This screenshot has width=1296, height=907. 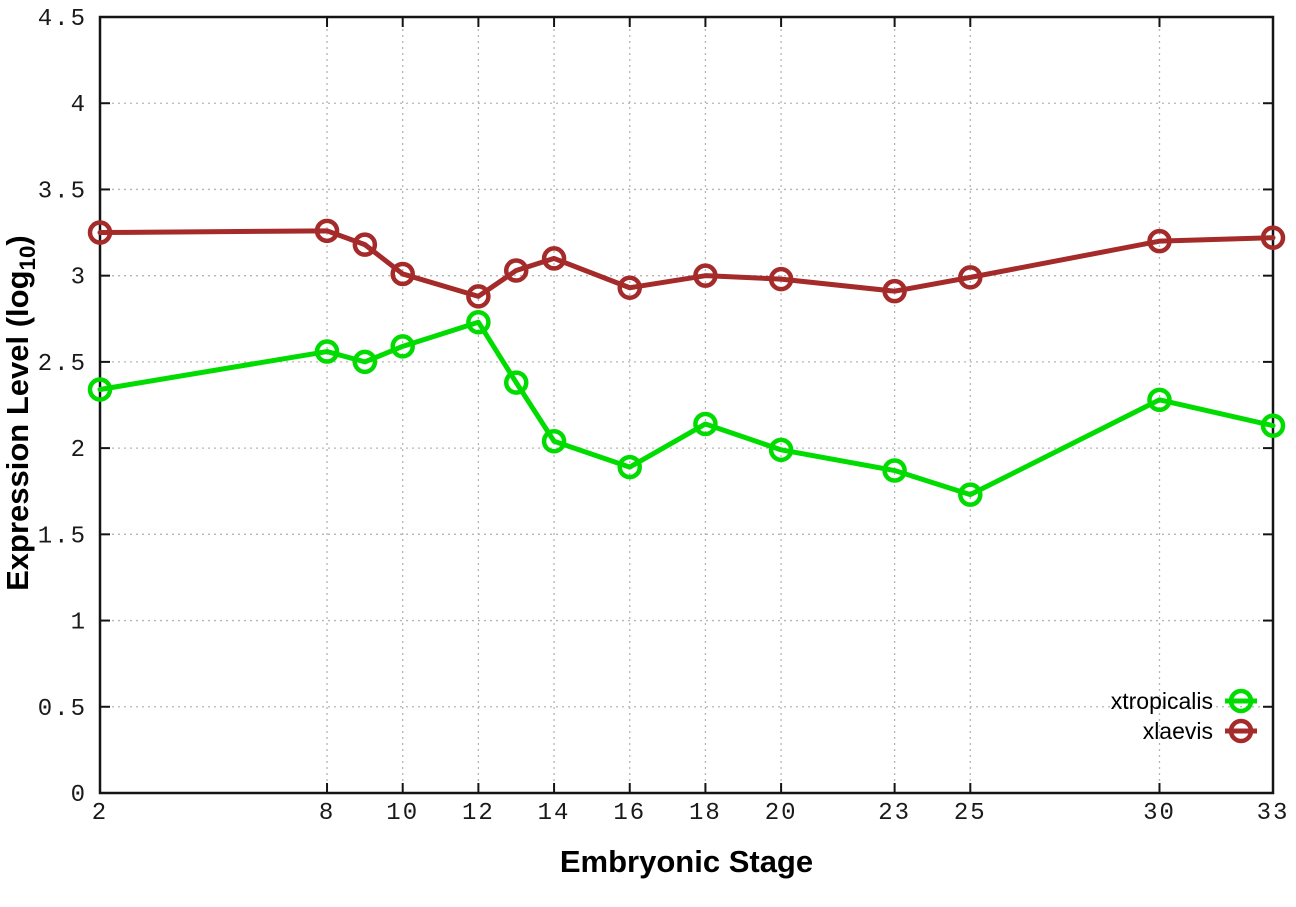 I want to click on legend-label-xtropicalis: xtropicalis, so click(x=1162, y=701).